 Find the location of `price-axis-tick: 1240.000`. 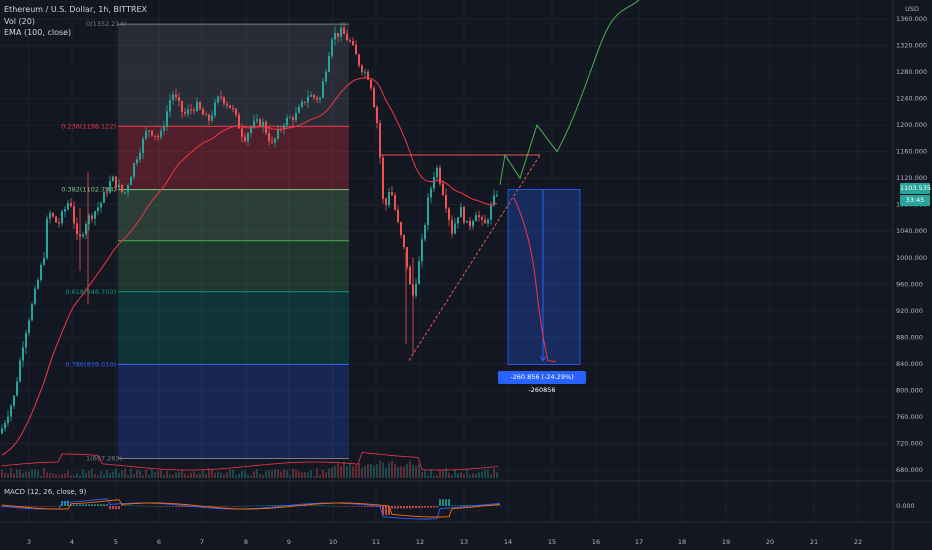

price-axis-tick: 1240.000 is located at coordinates (911, 99).